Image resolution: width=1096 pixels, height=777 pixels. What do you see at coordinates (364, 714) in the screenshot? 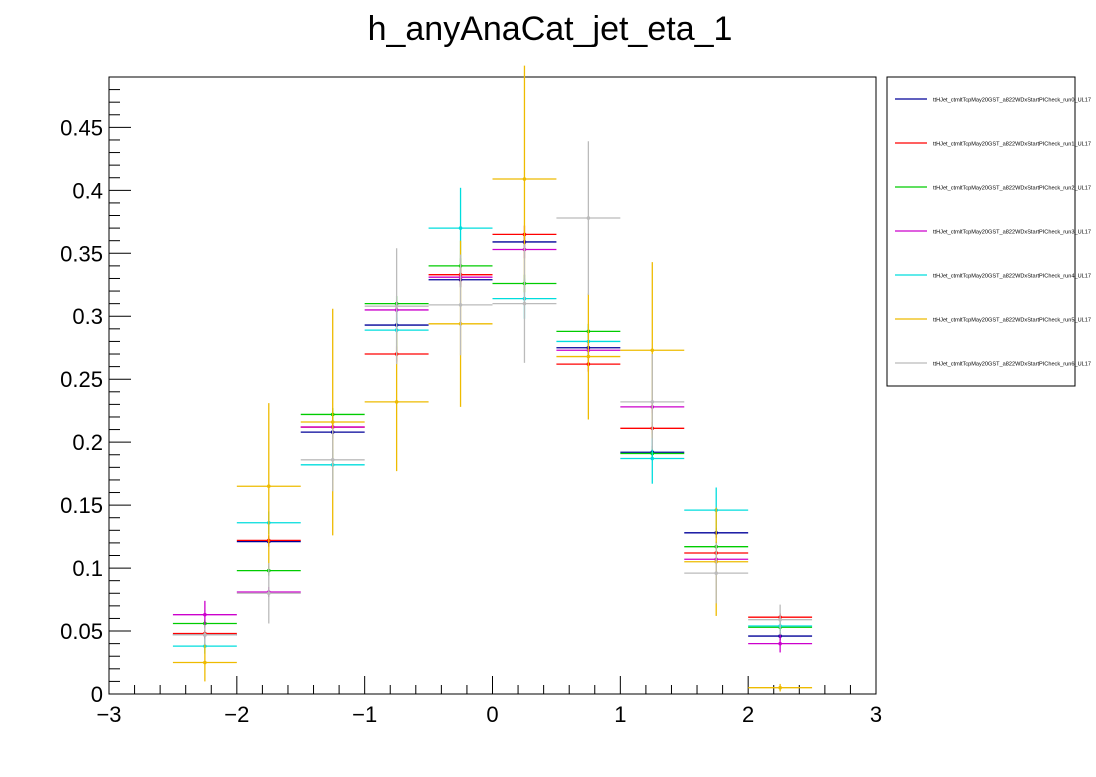
I see `x-tick-label: −1` at bounding box center [364, 714].